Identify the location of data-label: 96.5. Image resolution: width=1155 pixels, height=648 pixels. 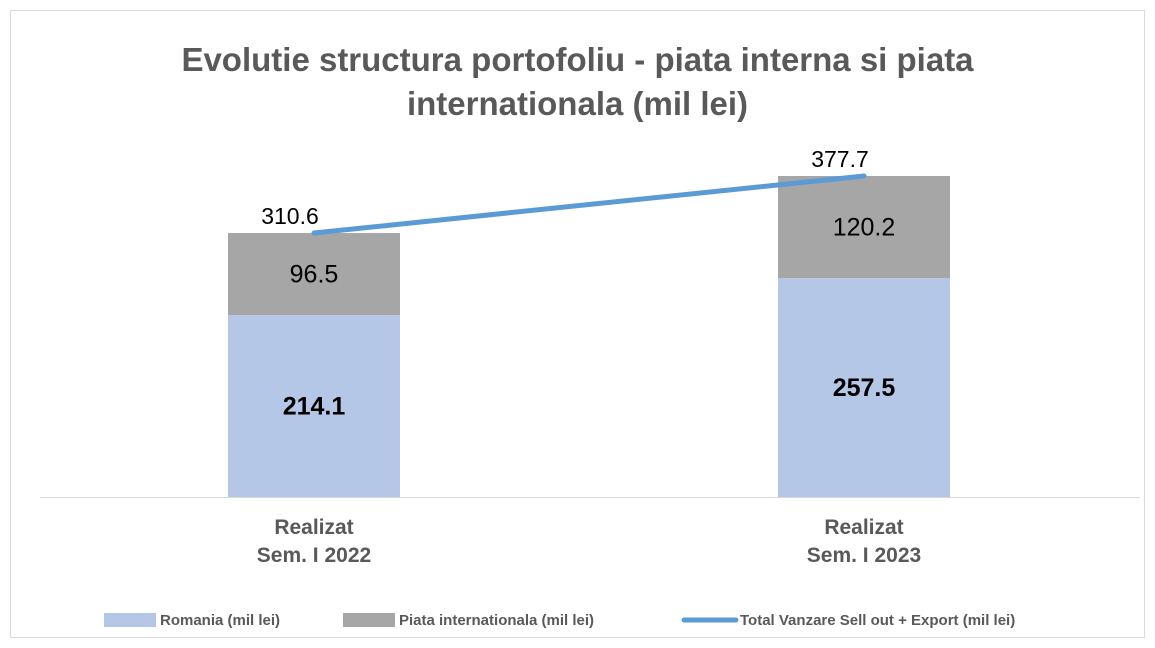
(314, 275).